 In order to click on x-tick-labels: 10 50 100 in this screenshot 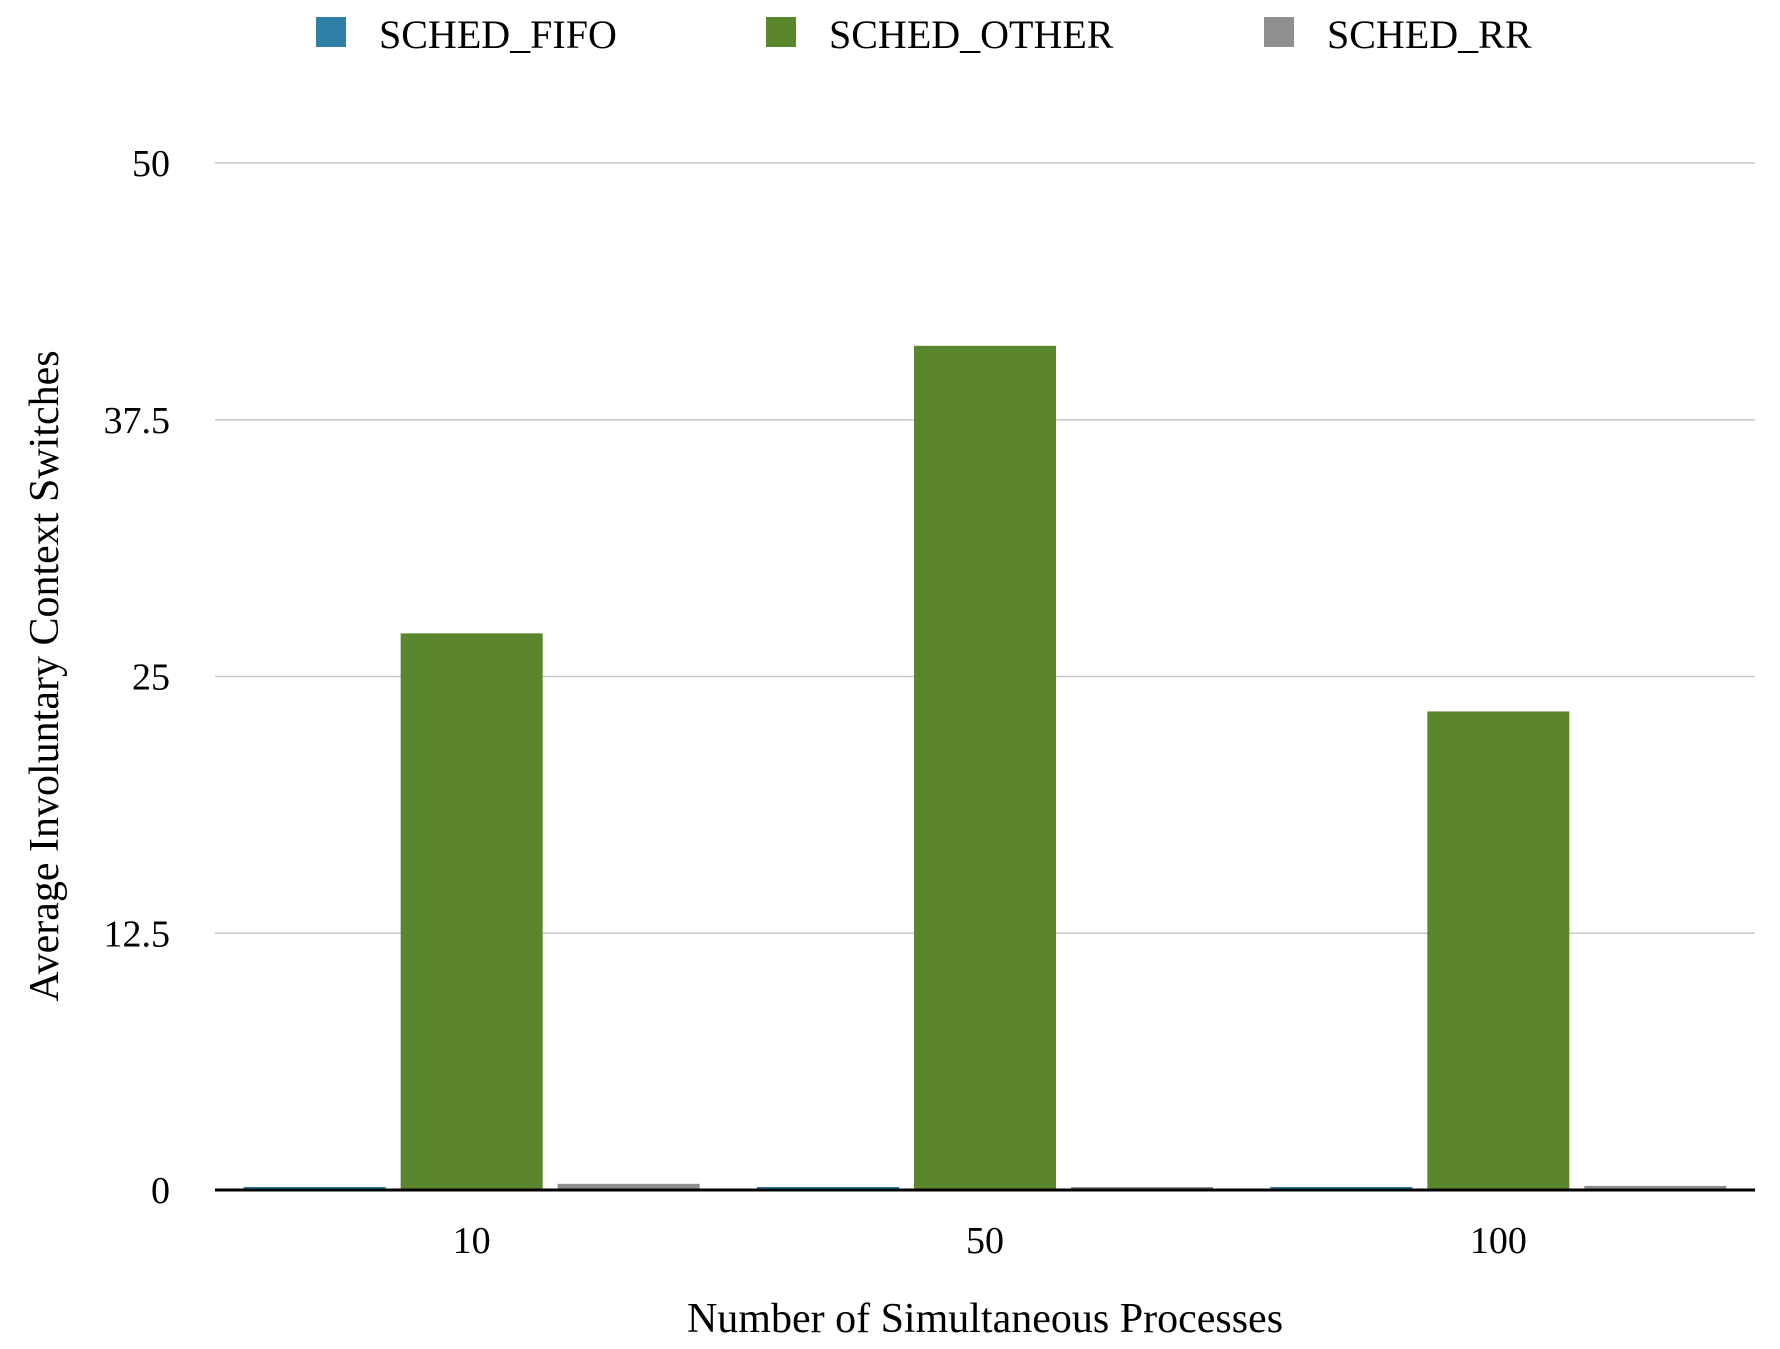, I will do `click(990, 1241)`.